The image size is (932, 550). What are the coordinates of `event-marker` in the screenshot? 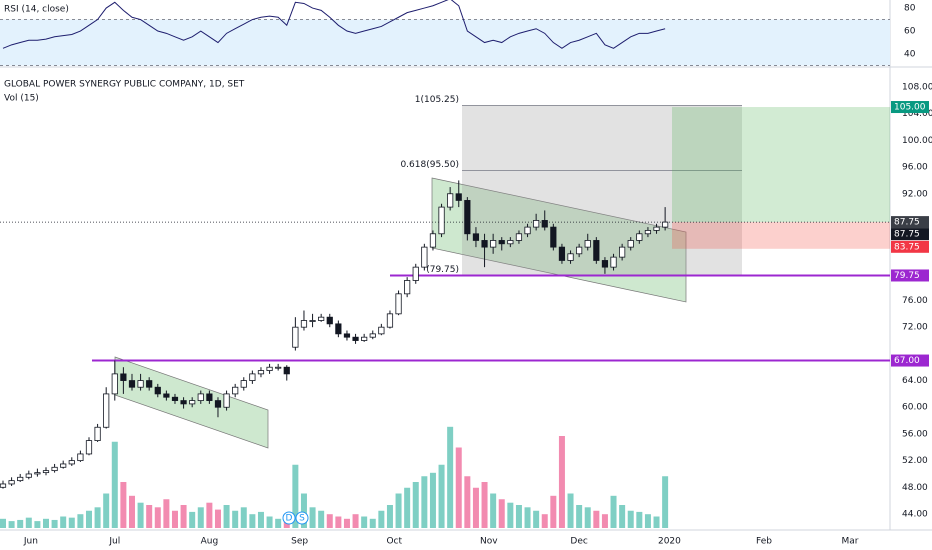 It's located at (289, 518).